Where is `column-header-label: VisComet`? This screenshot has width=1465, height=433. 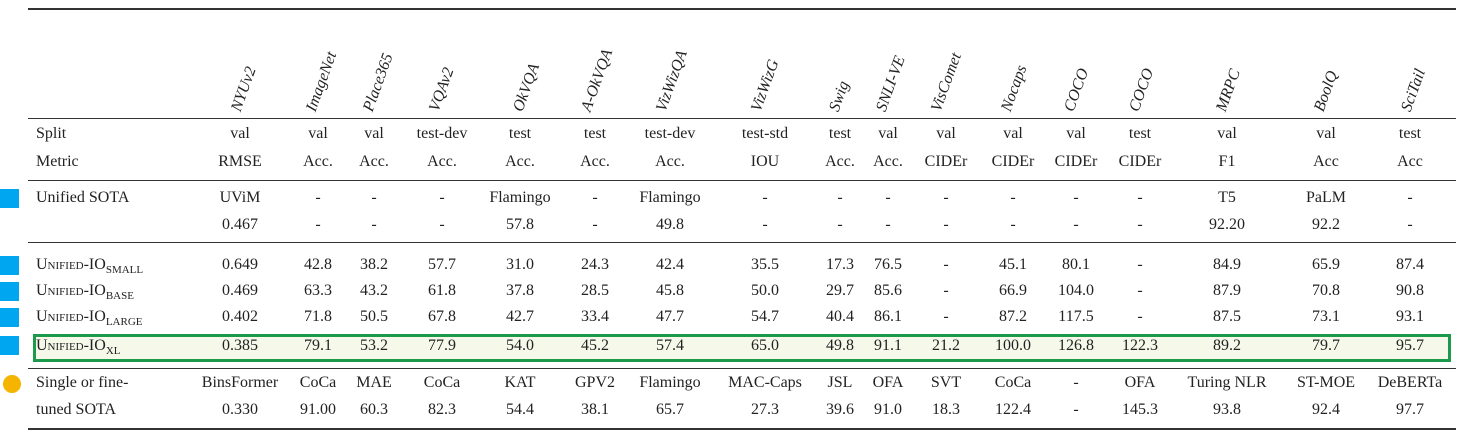 column-header-label: VisComet is located at coordinates (946, 82).